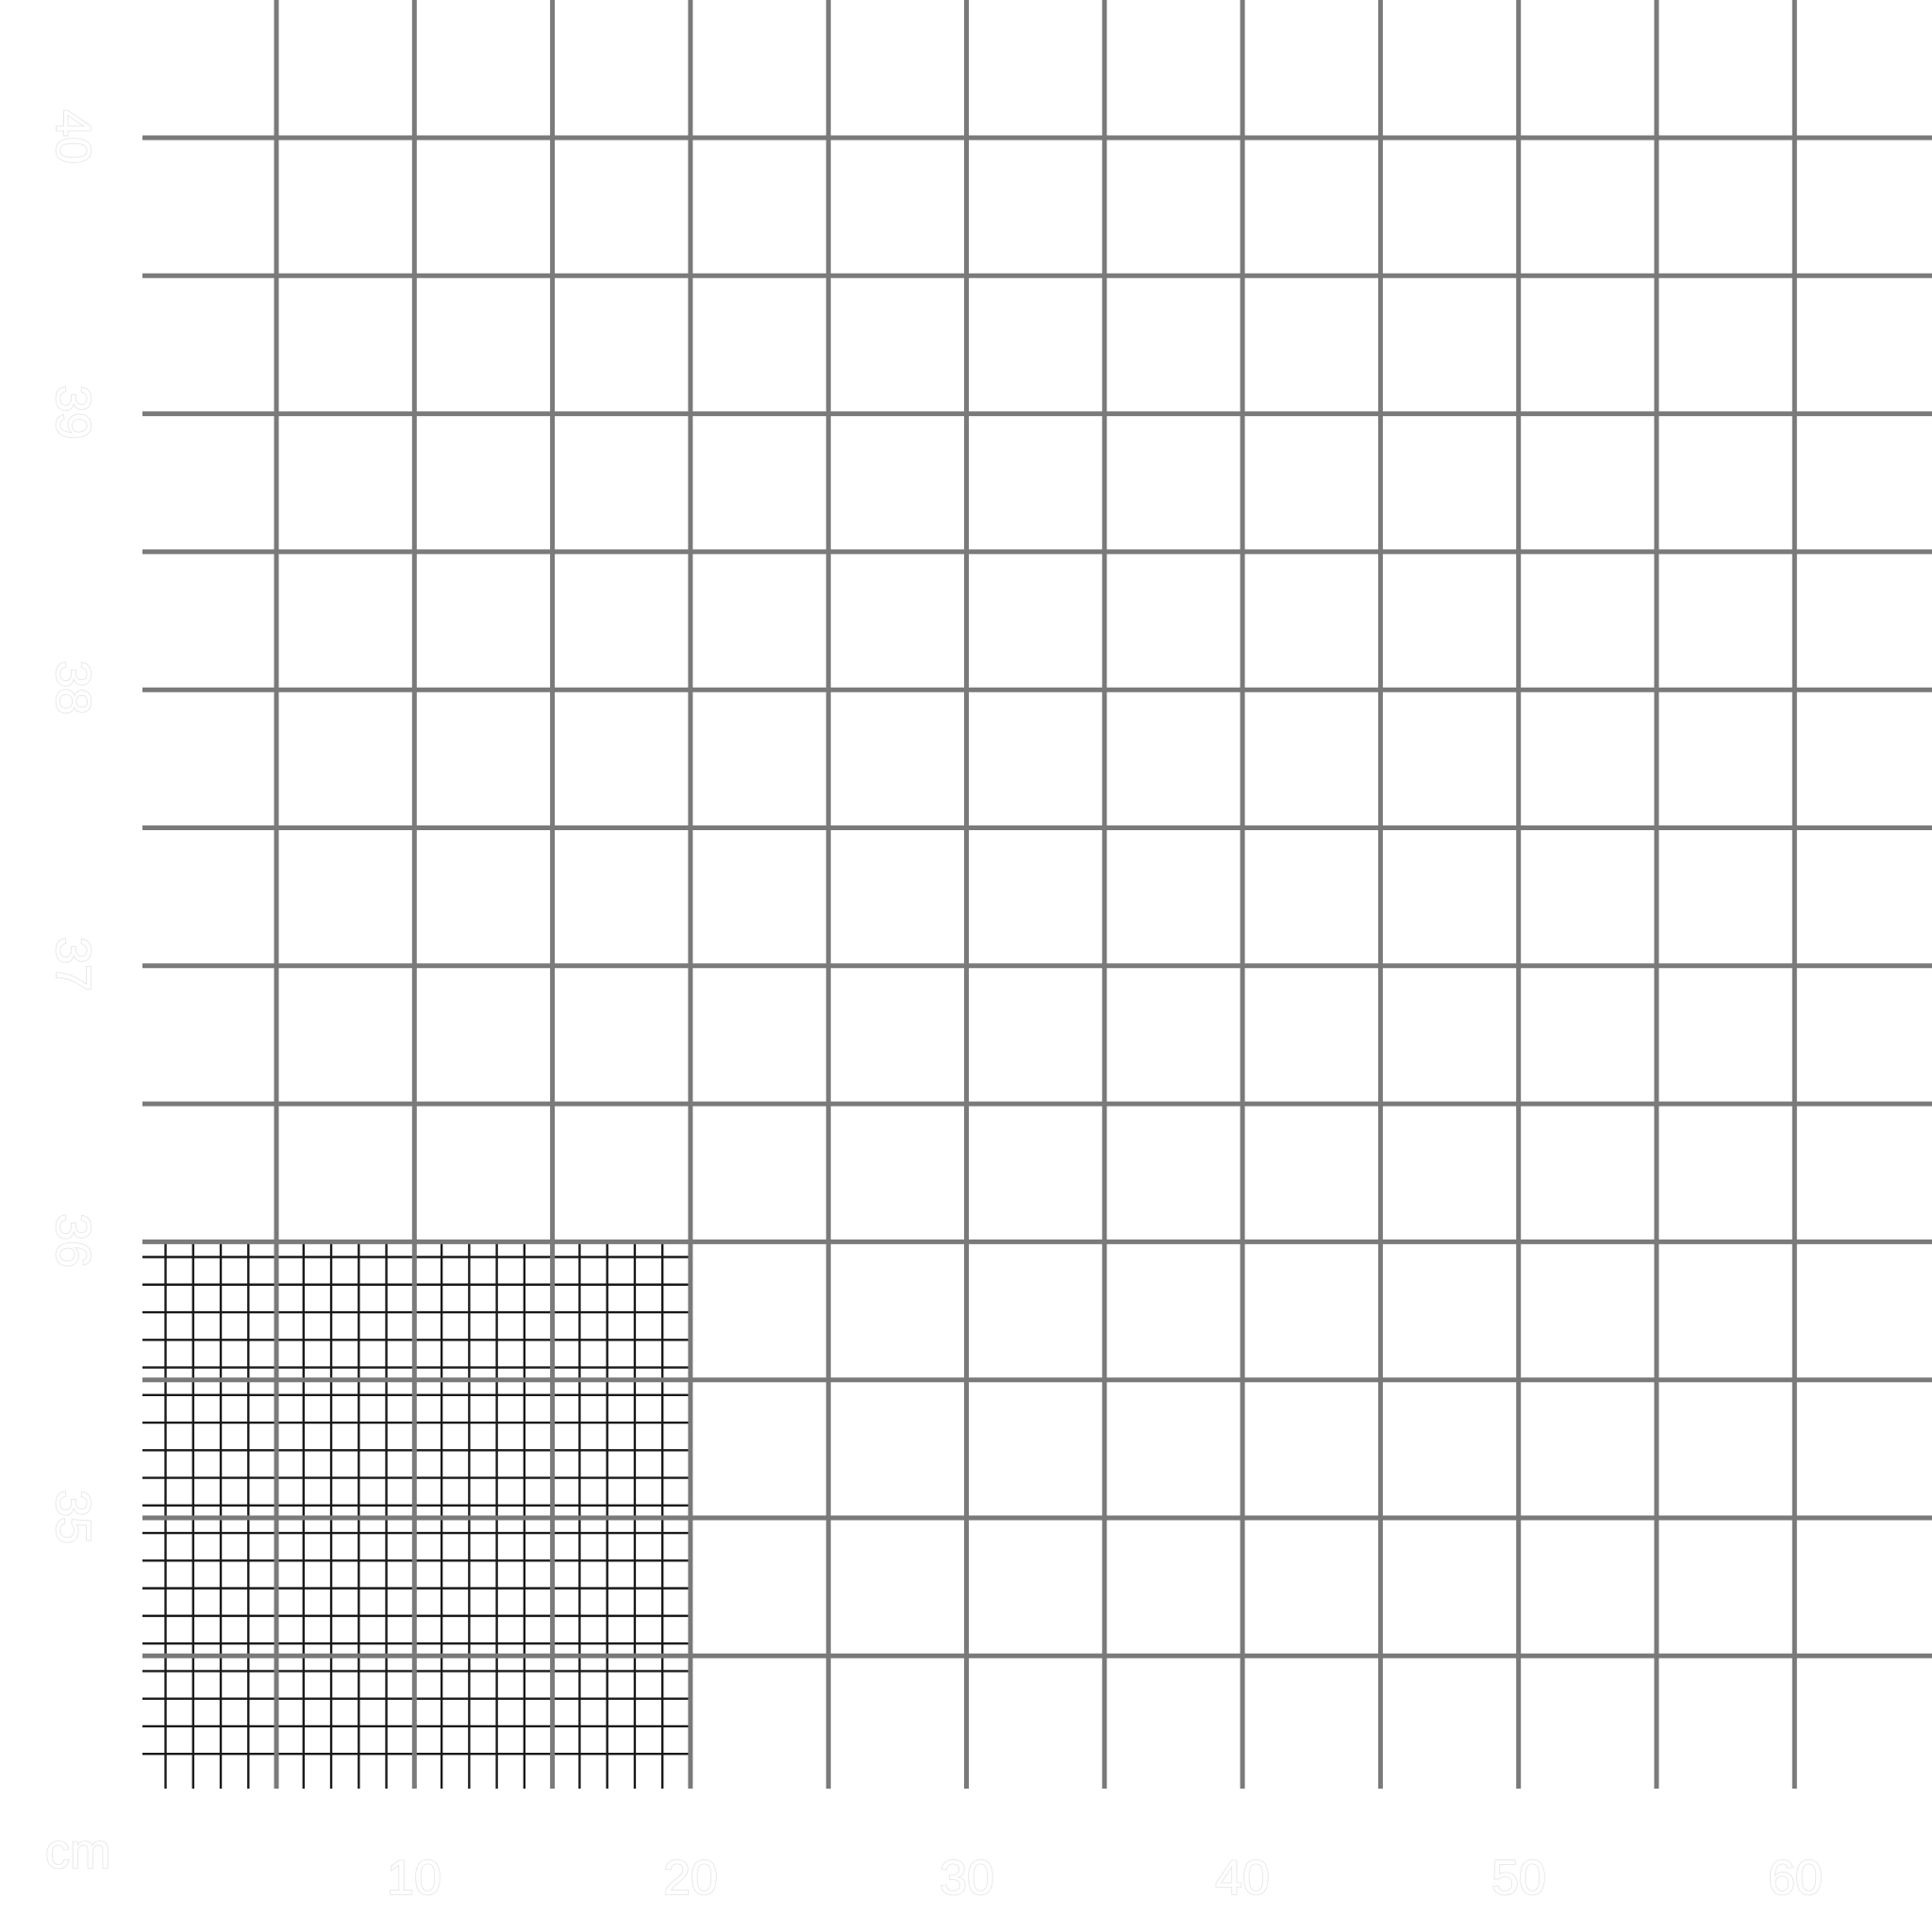  Describe the element at coordinates (691, 1878) in the screenshot. I see `x-tick-label-20: 20` at that location.